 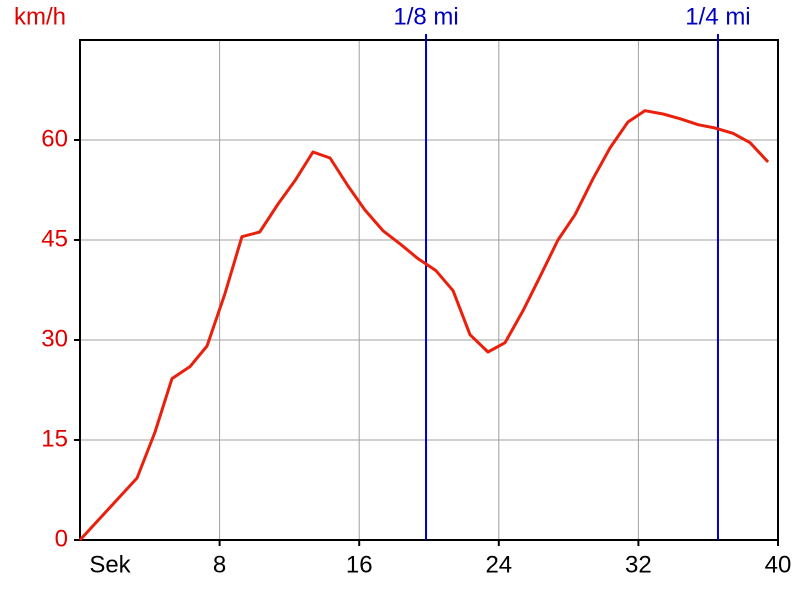 What do you see at coordinates (778, 564) in the screenshot?
I see `x-tick-label: 40` at bounding box center [778, 564].